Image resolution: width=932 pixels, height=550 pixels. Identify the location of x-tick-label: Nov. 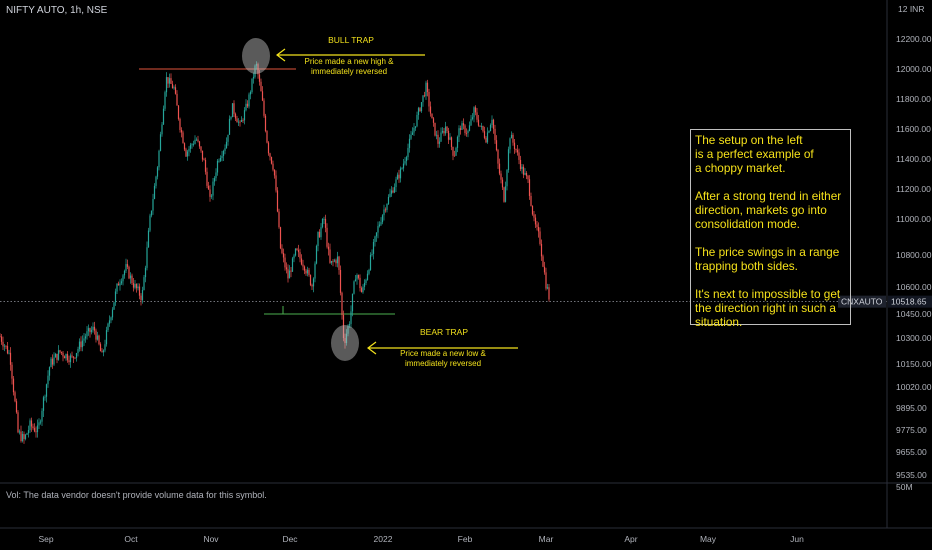
(211, 539).